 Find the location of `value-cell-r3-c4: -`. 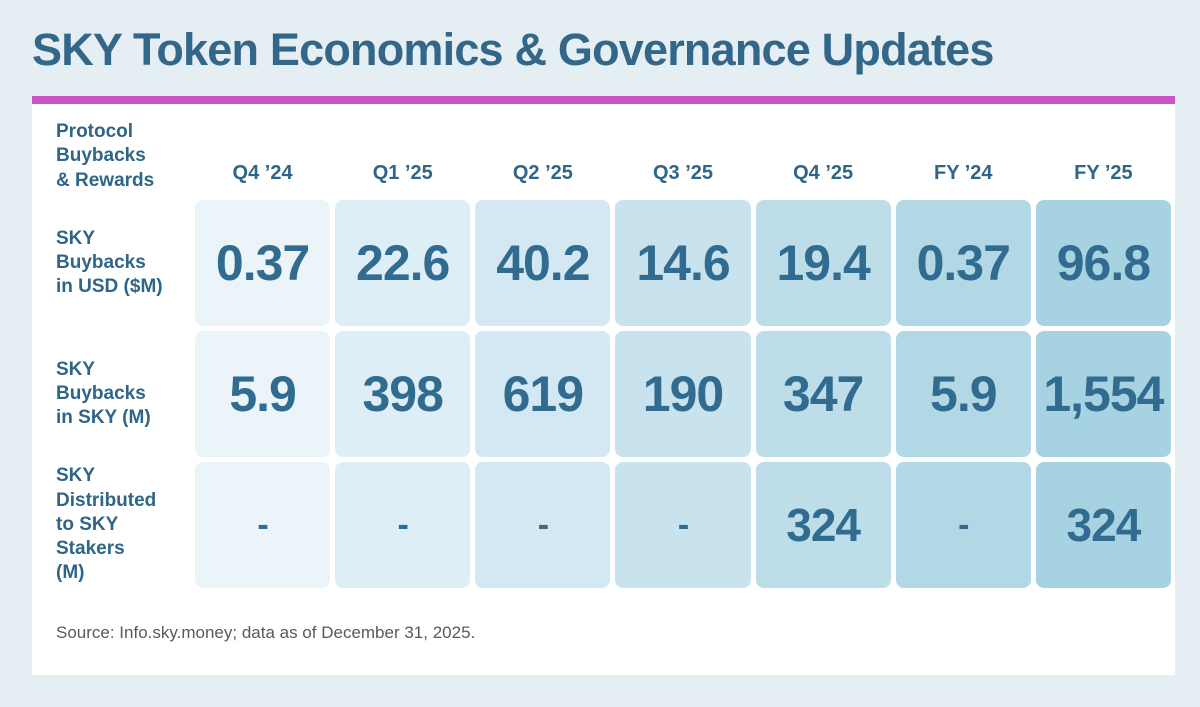

value-cell-r3-c4: - is located at coordinates (683, 525).